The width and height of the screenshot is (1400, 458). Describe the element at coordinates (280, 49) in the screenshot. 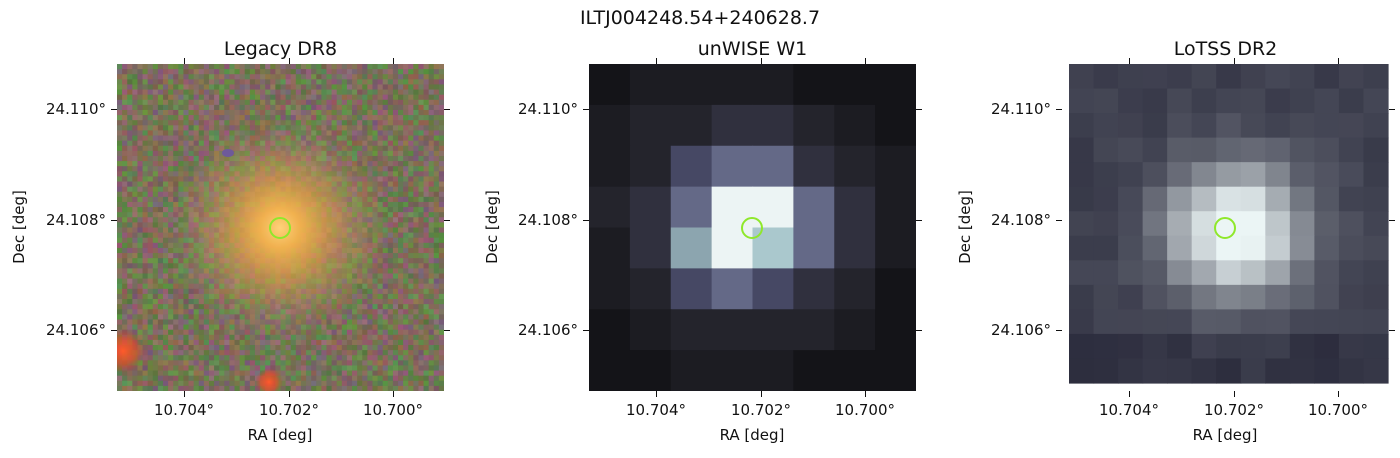

I see `panel-title: Legacy DR8` at that location.